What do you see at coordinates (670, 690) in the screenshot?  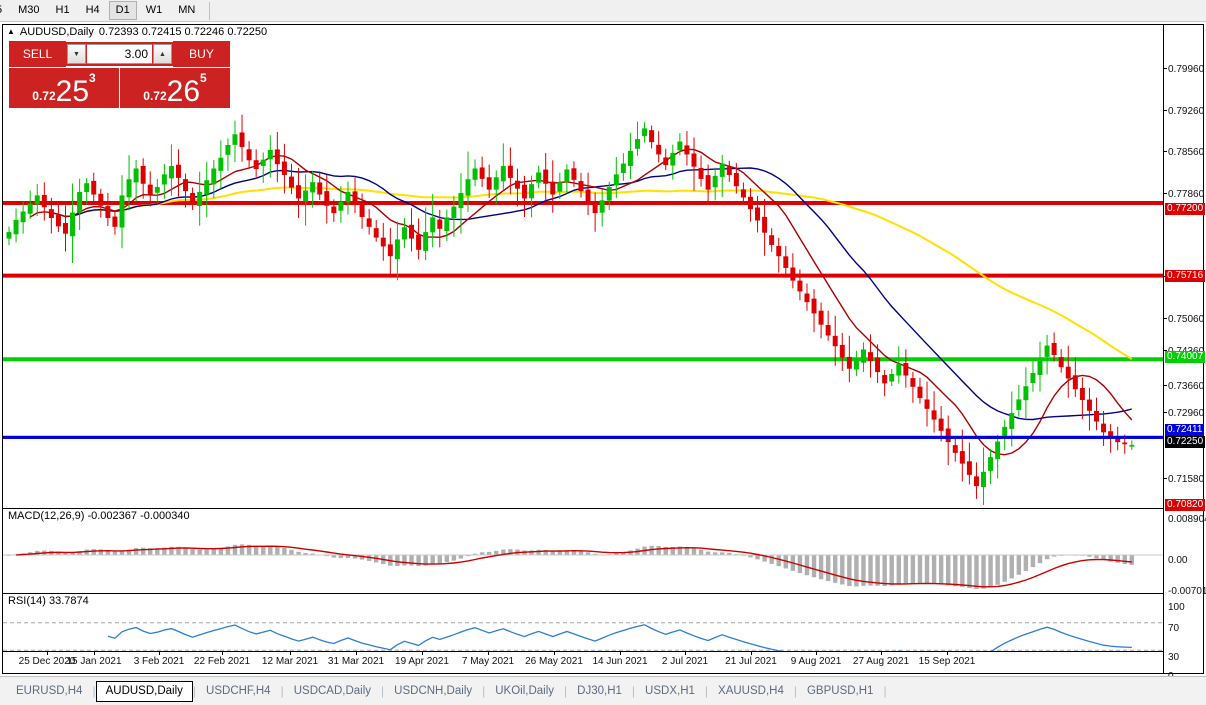 I see `chart-tab-usdx-h1: USDX,H1` at bounding box center [670, 690].